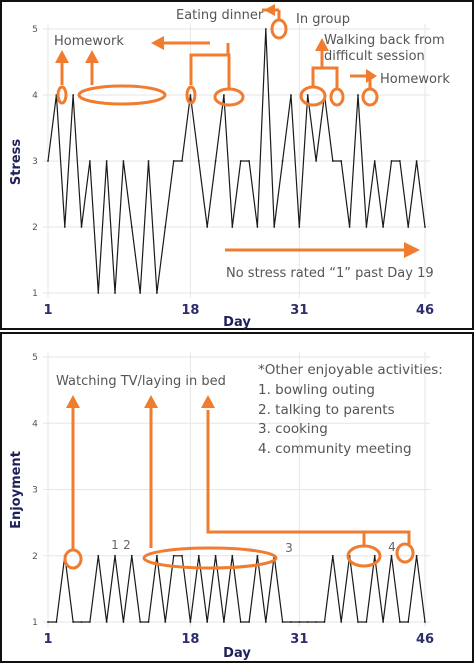 The image size is (474, 663). What do you see at coordinates (350, 370) in the screenshot?
I see `other-activities-title: *Other enjoyable activities:` at bounding box center [350, 370].